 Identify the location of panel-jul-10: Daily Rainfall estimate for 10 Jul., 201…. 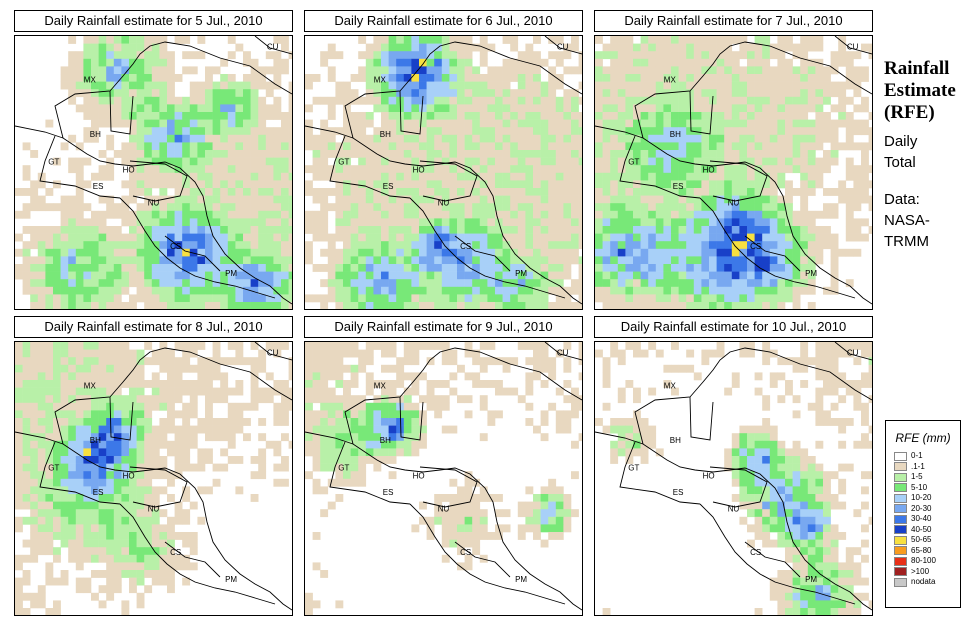
(733, 466).